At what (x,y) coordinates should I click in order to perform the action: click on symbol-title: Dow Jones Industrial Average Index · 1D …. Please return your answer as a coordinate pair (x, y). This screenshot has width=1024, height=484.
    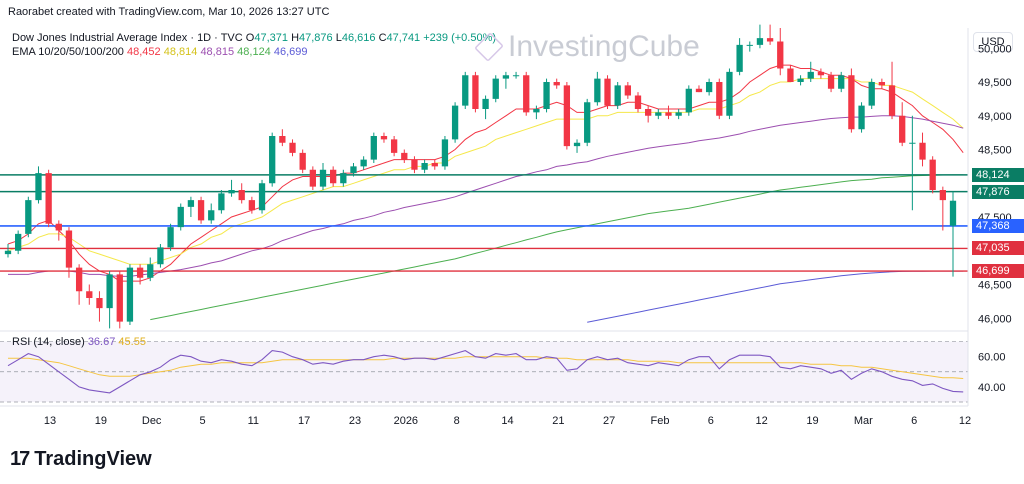
    Looking at the image, I should click on (127, 38).